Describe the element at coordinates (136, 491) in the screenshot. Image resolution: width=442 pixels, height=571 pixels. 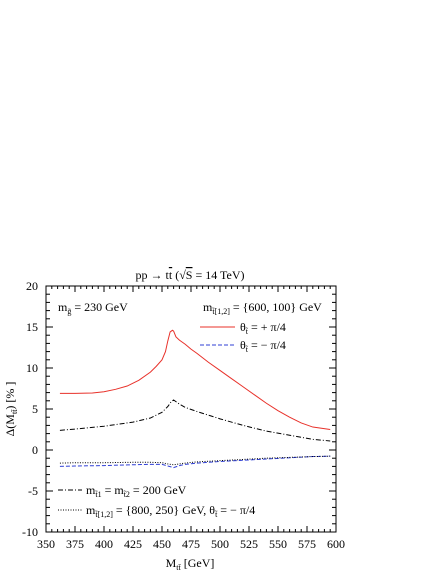
I see `legend-label-dashdot: mt̃1 = mt̃2 = 200 GeV` at that location.